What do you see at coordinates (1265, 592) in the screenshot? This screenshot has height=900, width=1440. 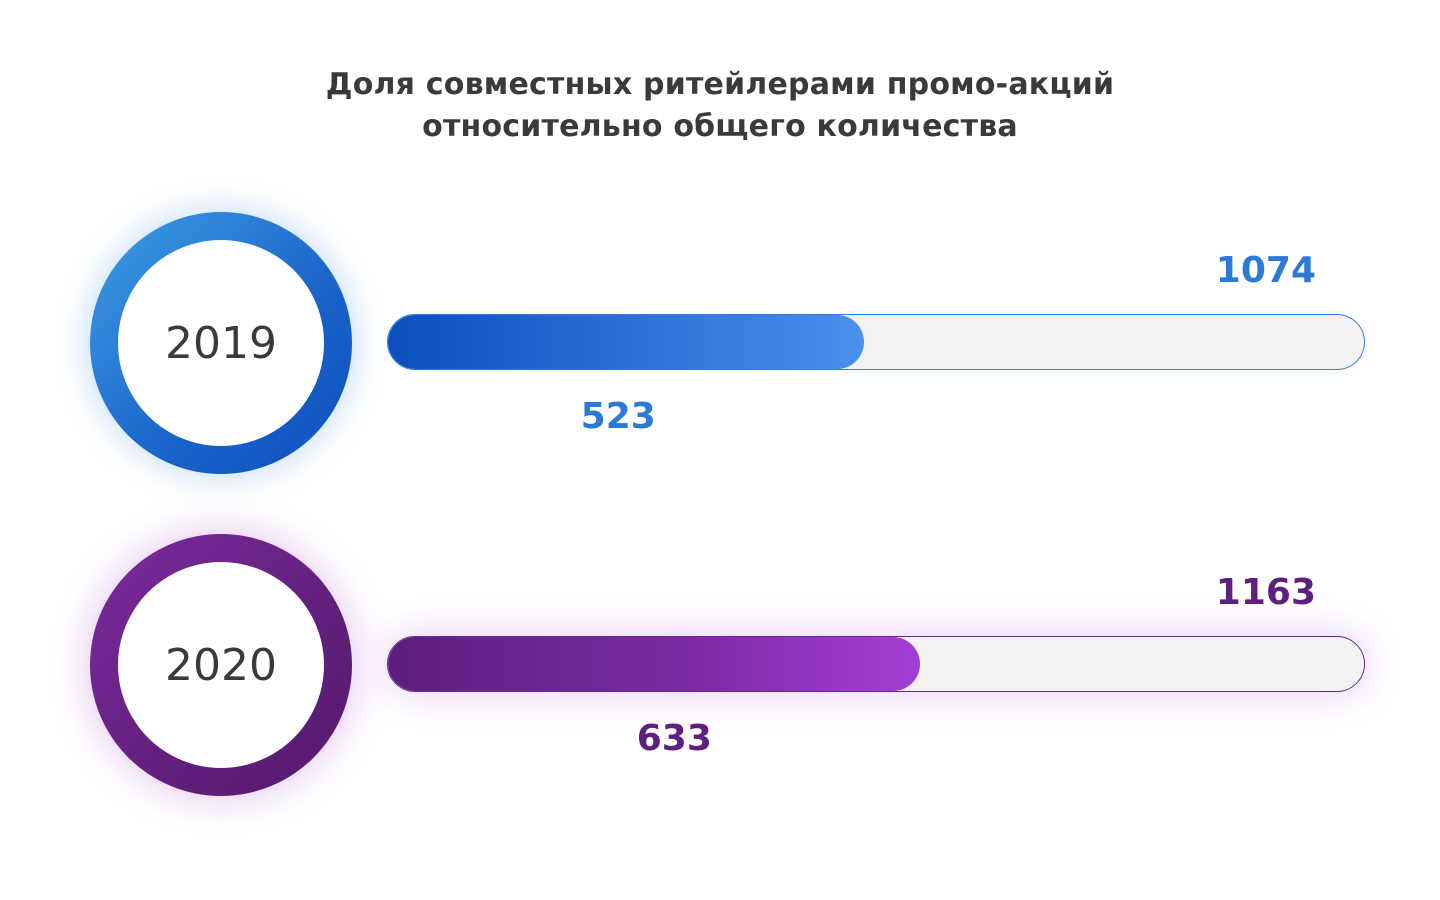 I see `total-value-2020: 1163` at bounding box center [1265, 592].